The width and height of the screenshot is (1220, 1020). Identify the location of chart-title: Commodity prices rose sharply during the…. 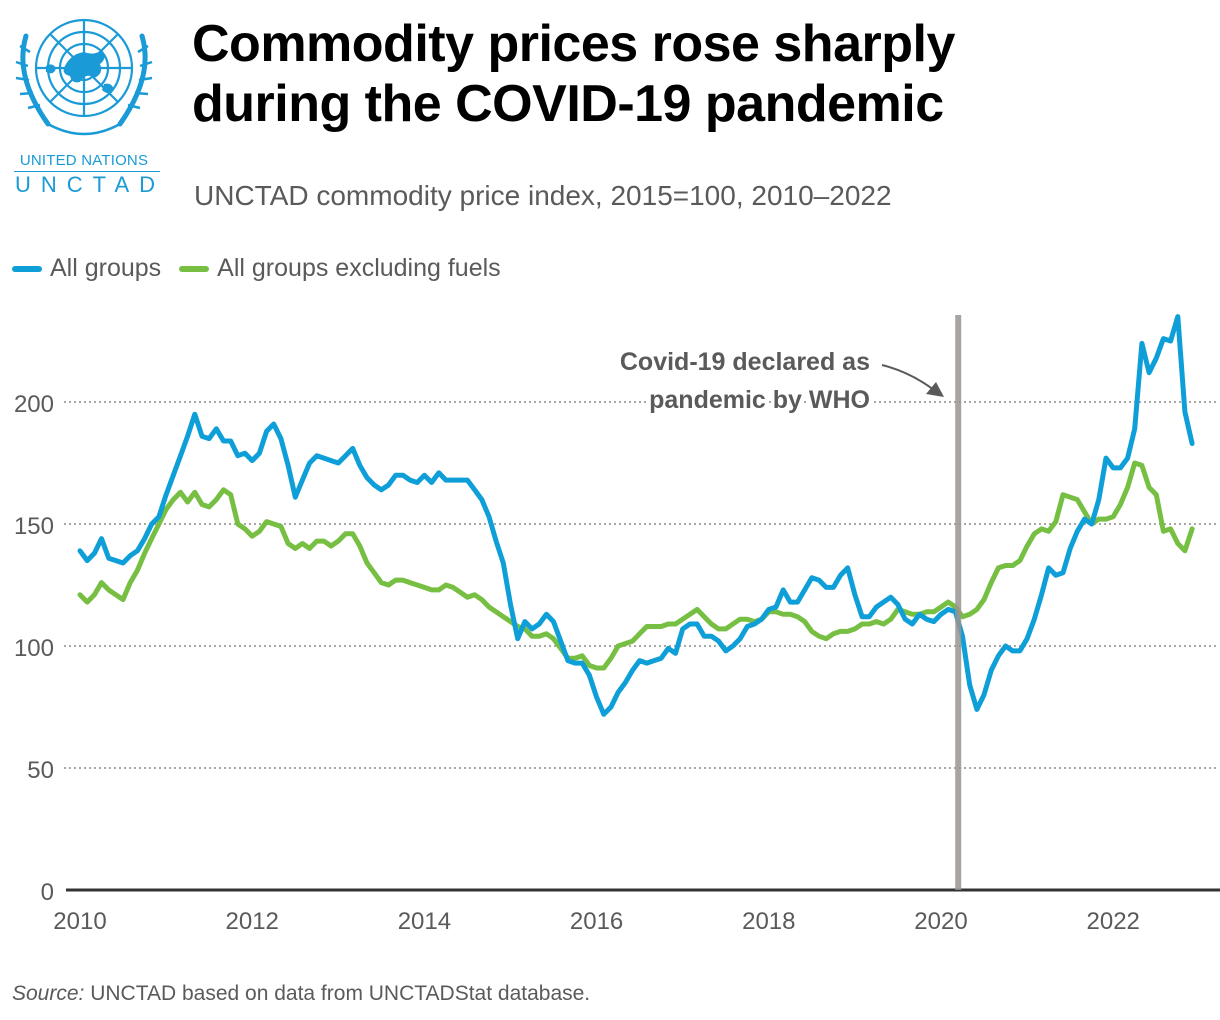
(573, 74).